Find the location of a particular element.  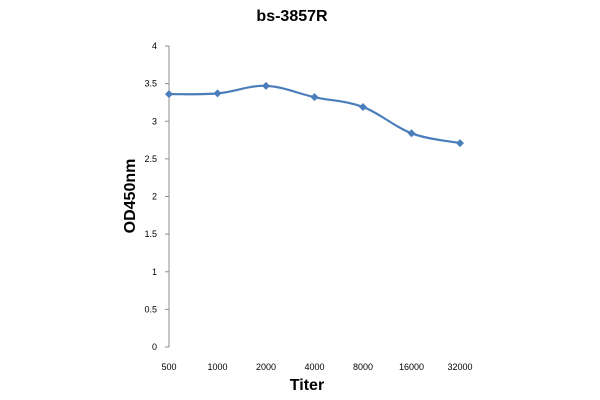

x-tick-label: 4000 is located at coordinates (314, 367).